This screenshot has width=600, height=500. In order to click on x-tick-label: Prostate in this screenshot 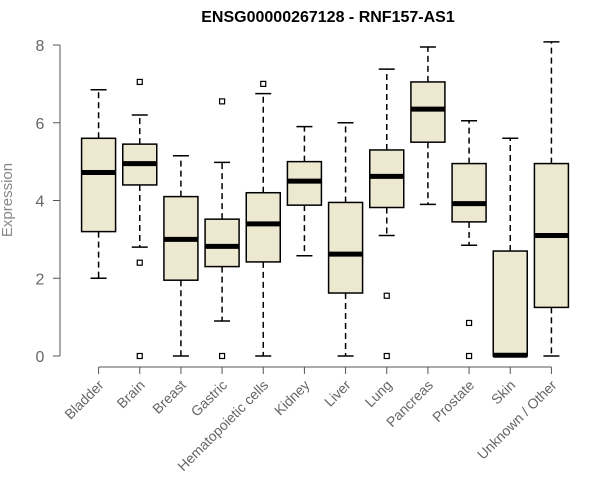, I will do `click(453, 401)`.